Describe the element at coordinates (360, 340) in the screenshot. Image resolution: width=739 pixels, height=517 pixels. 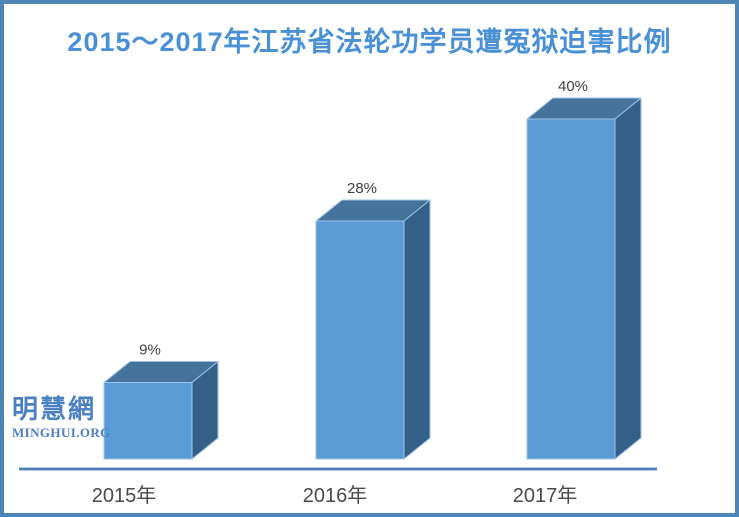
I see `bar-2016-front-face` at that location.